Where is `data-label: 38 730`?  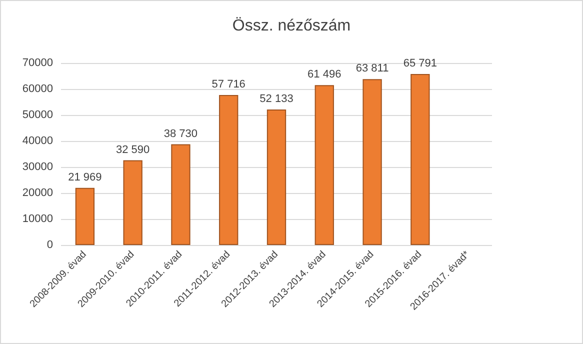
data-label: 38 730 is located at coordinates (181, 134).